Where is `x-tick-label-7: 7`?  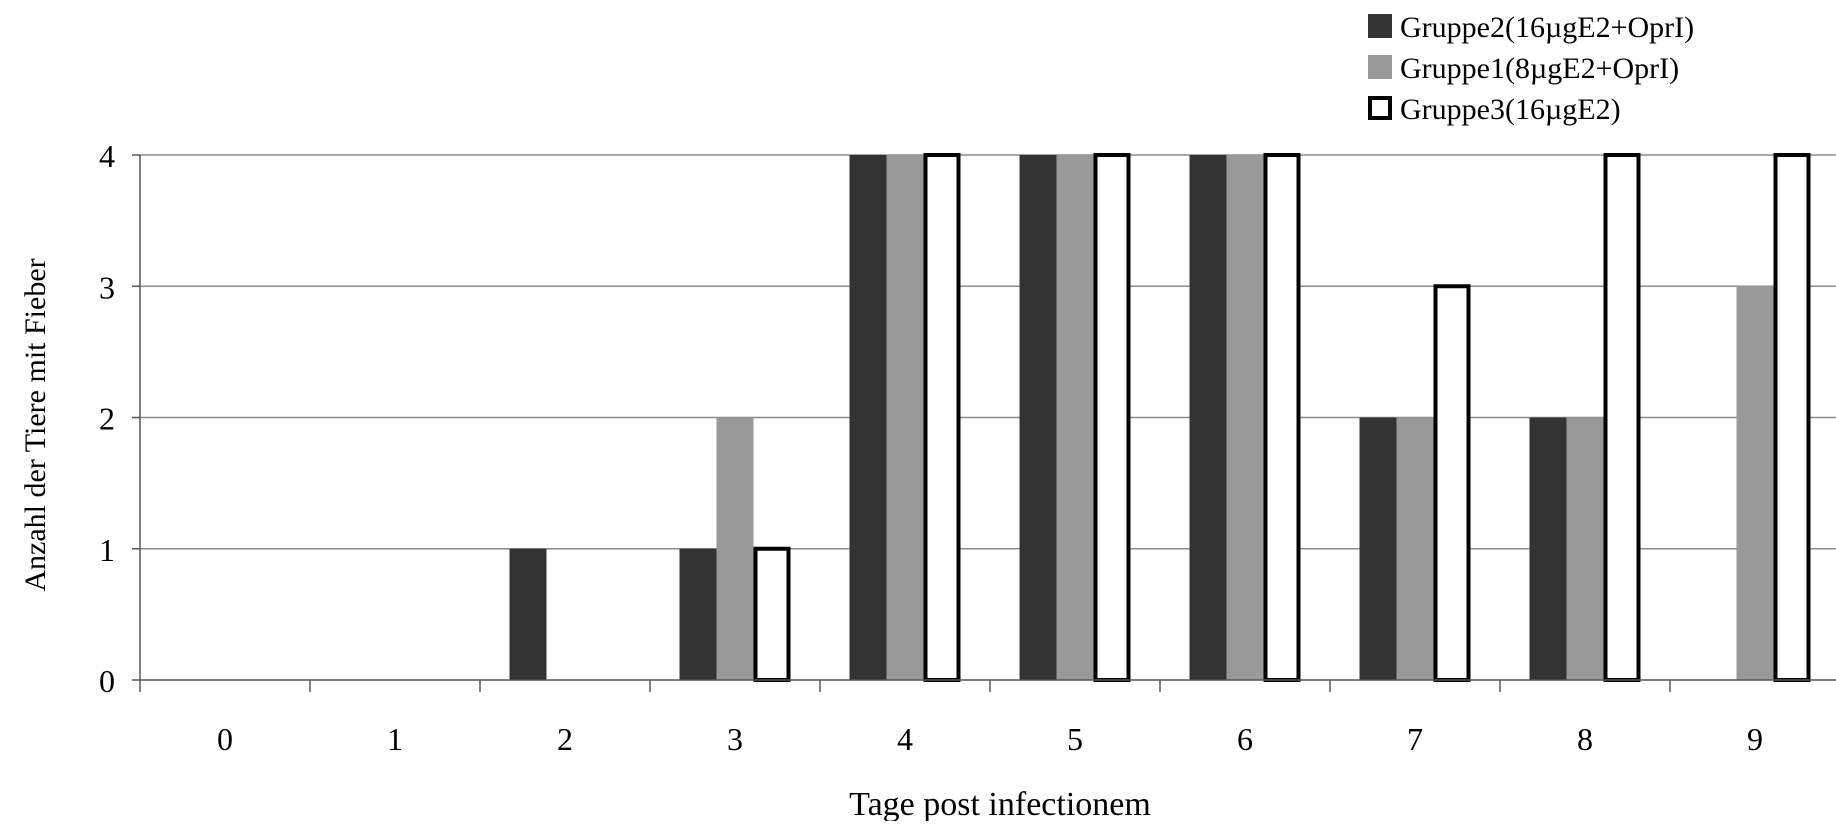
x-tick-label-7: 7 is located at coordinates (1415, 739).